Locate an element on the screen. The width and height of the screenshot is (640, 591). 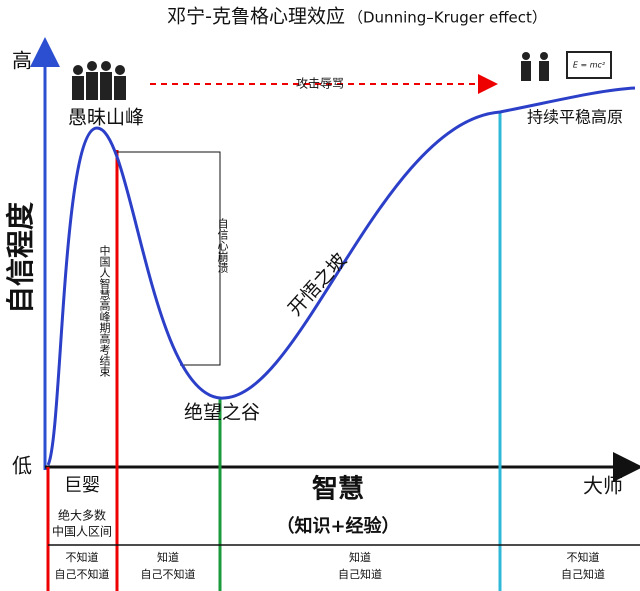
region-note: 中国人区间 is located at coordinates (82, 531).